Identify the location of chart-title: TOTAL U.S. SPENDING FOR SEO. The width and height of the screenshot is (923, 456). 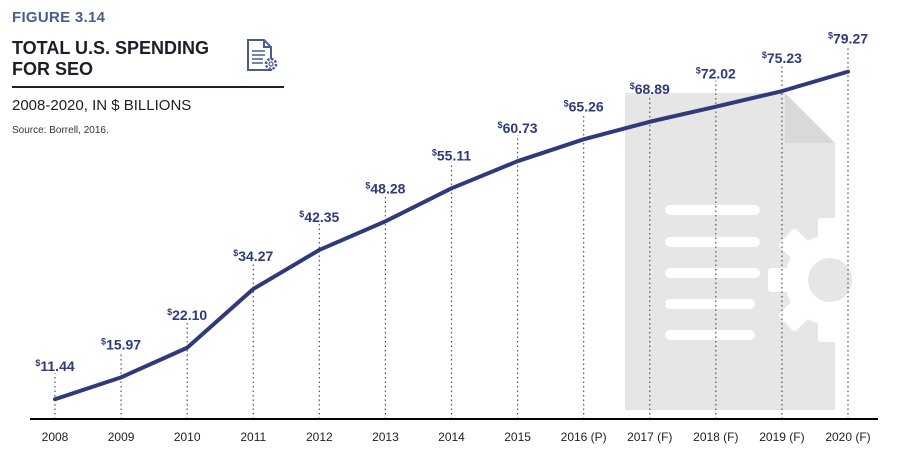
(132, 59).